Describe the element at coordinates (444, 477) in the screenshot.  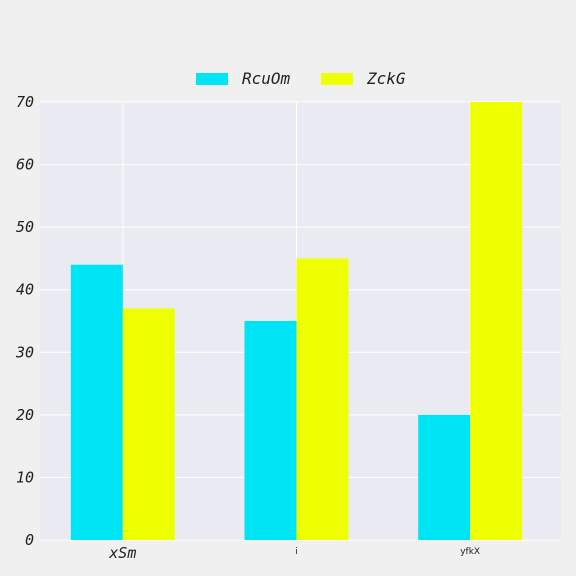
I see `bar-RcuOm-yfkX` at that location.